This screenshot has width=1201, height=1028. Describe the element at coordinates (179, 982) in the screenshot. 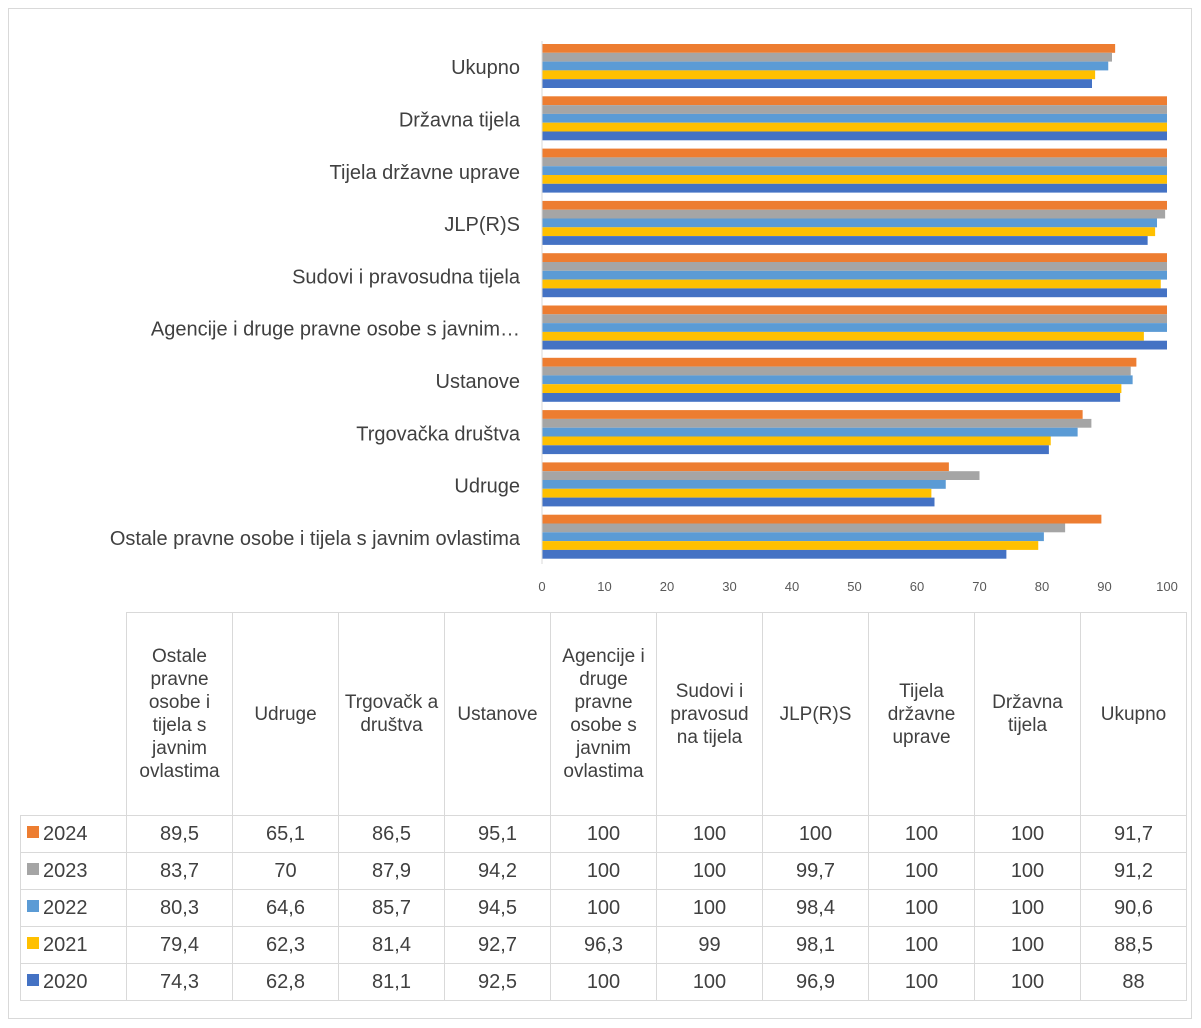

I see `table-cell: 74,3` at that location.